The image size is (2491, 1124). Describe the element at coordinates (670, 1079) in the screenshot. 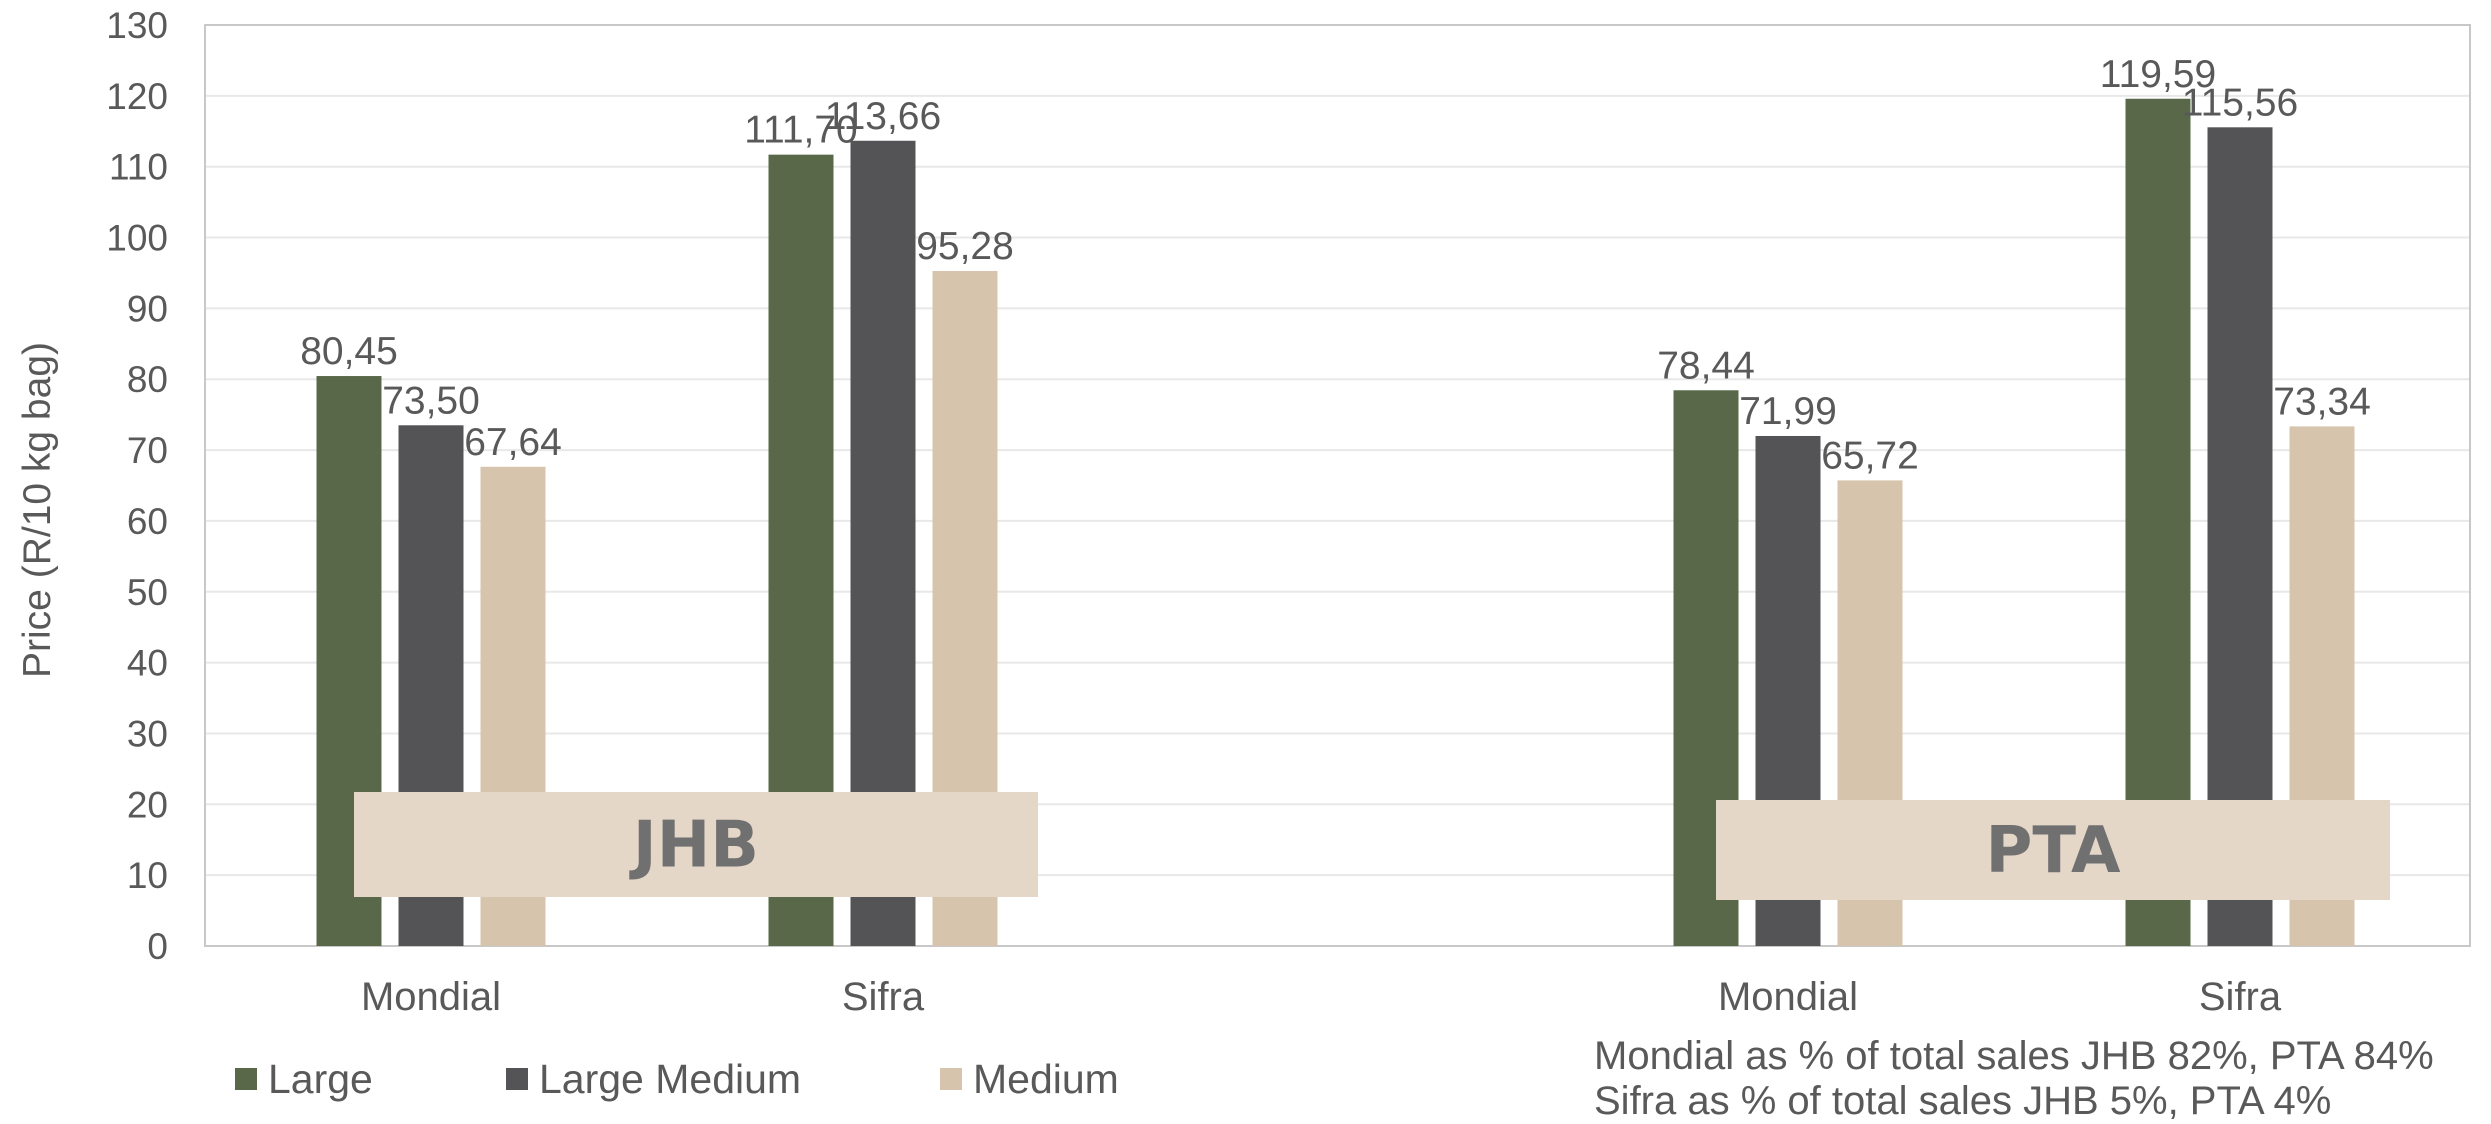

I see `legend-label: Large Medium` at that location.